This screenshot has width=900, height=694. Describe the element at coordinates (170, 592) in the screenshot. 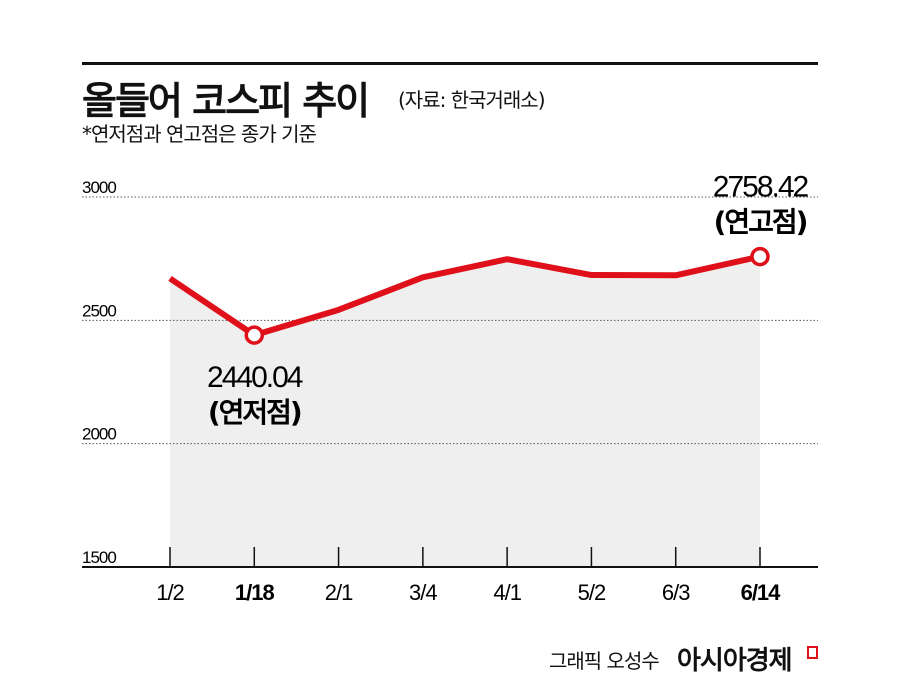

I see `x-tick-label: 1/2` at that location.